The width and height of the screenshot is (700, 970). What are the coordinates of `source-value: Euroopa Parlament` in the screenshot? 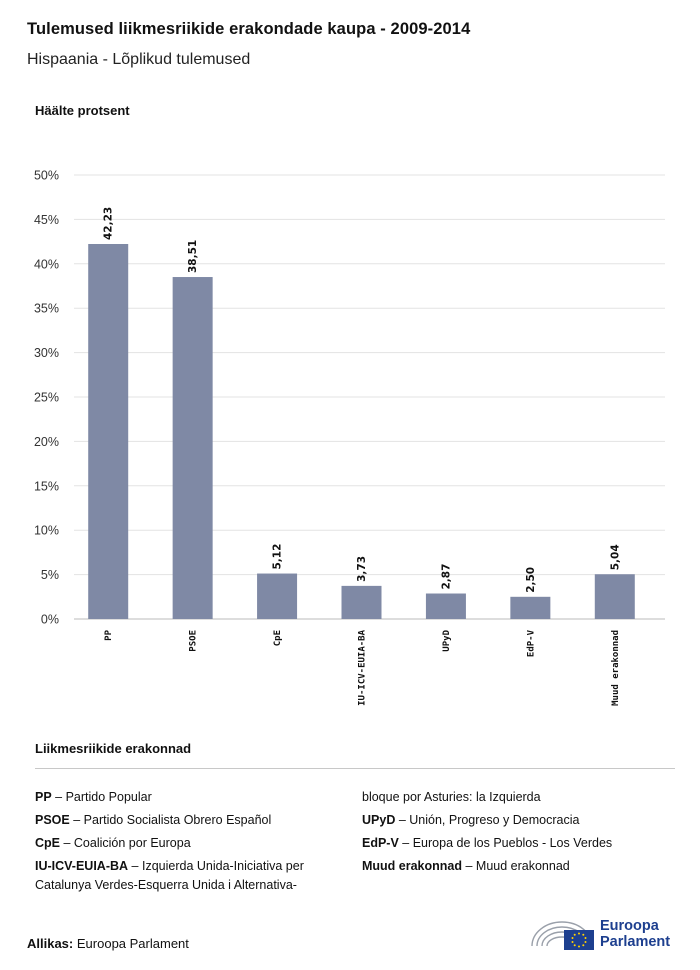 It's located at (132, 943).